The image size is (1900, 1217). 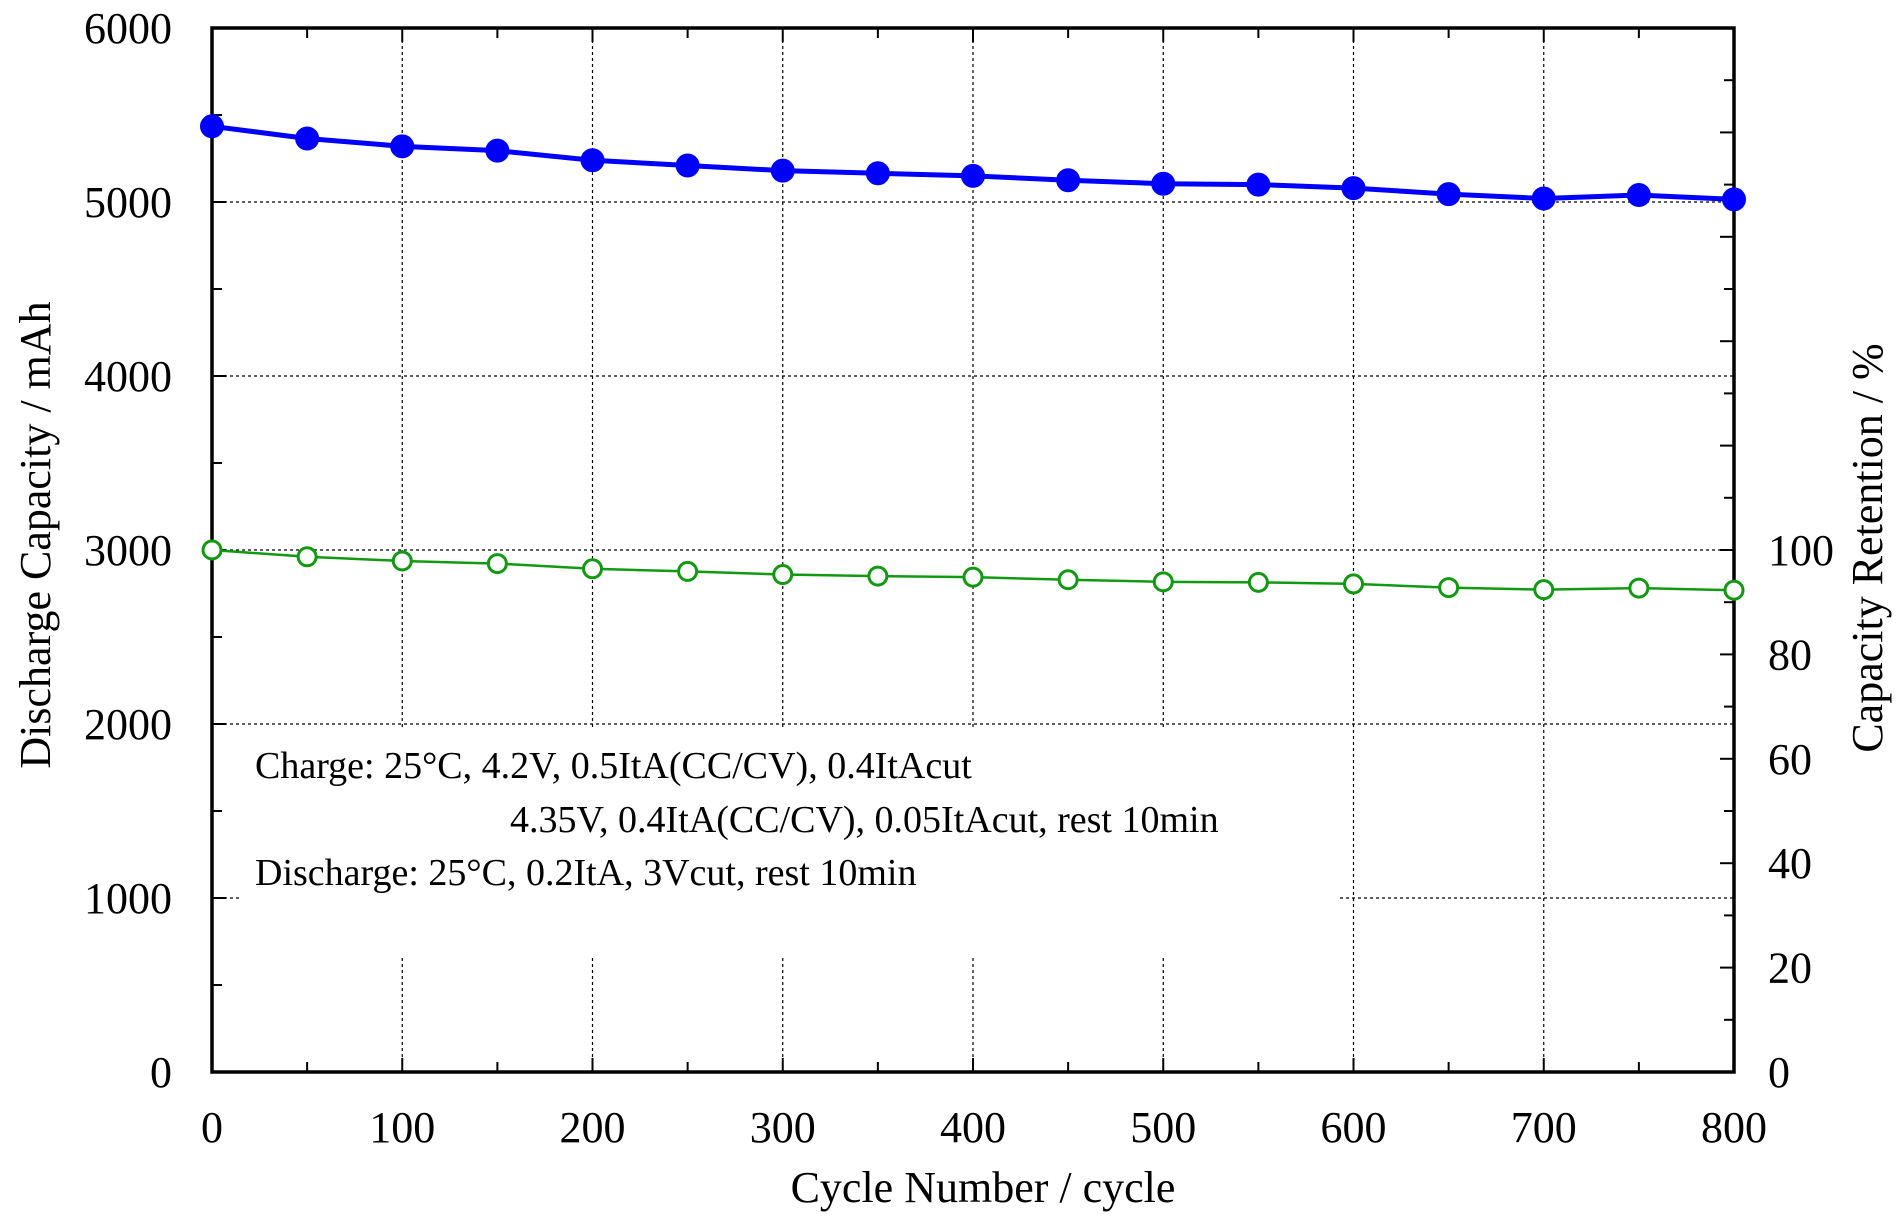 What do you see at coordinates (128, 376) in the screenshot?
I see `y-tick-label: 4000` at bounding box center [128, 376].